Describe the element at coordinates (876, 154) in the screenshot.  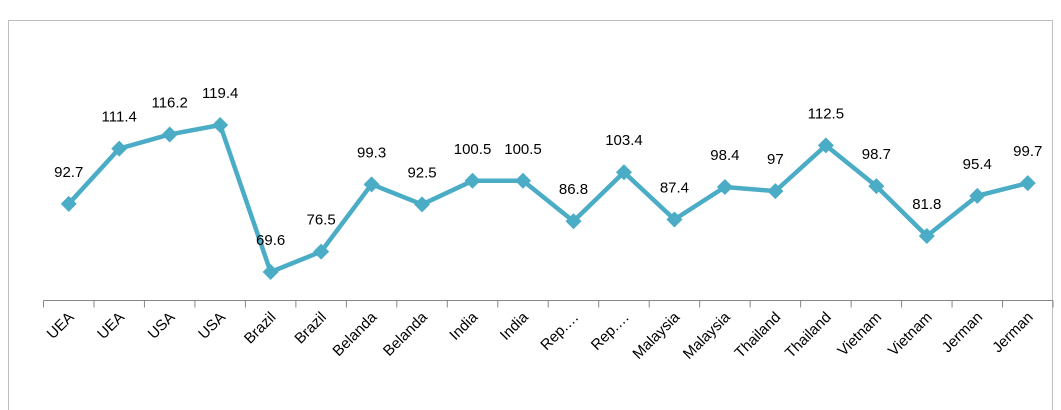
I see `data-label: 98.7` at that location.